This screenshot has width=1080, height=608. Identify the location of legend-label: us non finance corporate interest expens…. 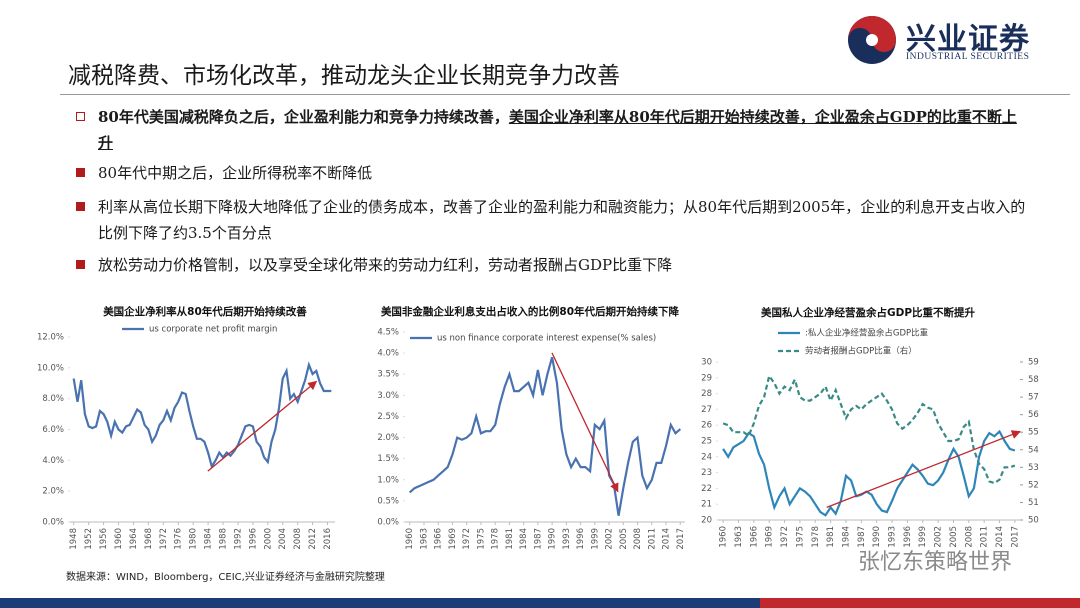
(546, 339).